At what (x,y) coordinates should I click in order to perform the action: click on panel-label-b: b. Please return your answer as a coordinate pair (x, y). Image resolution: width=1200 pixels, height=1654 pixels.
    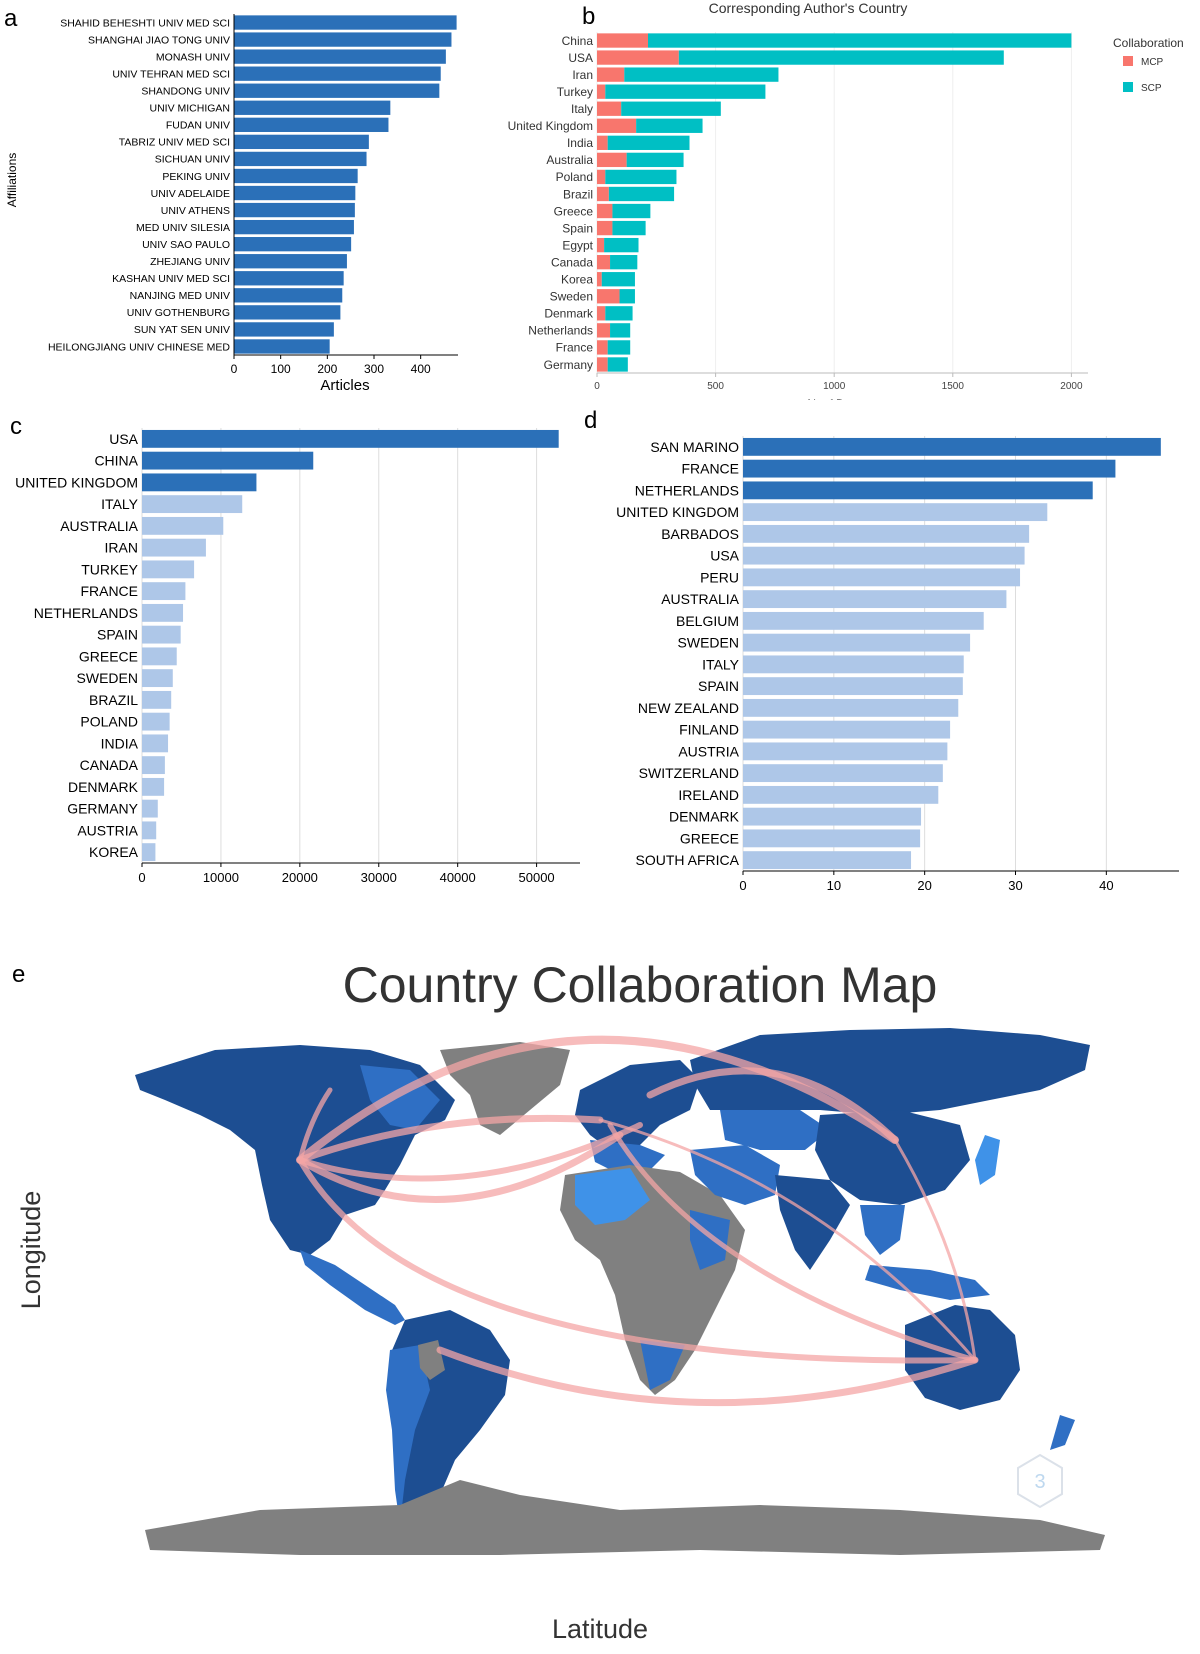
    Looking at the image, I should click on (588, 16).